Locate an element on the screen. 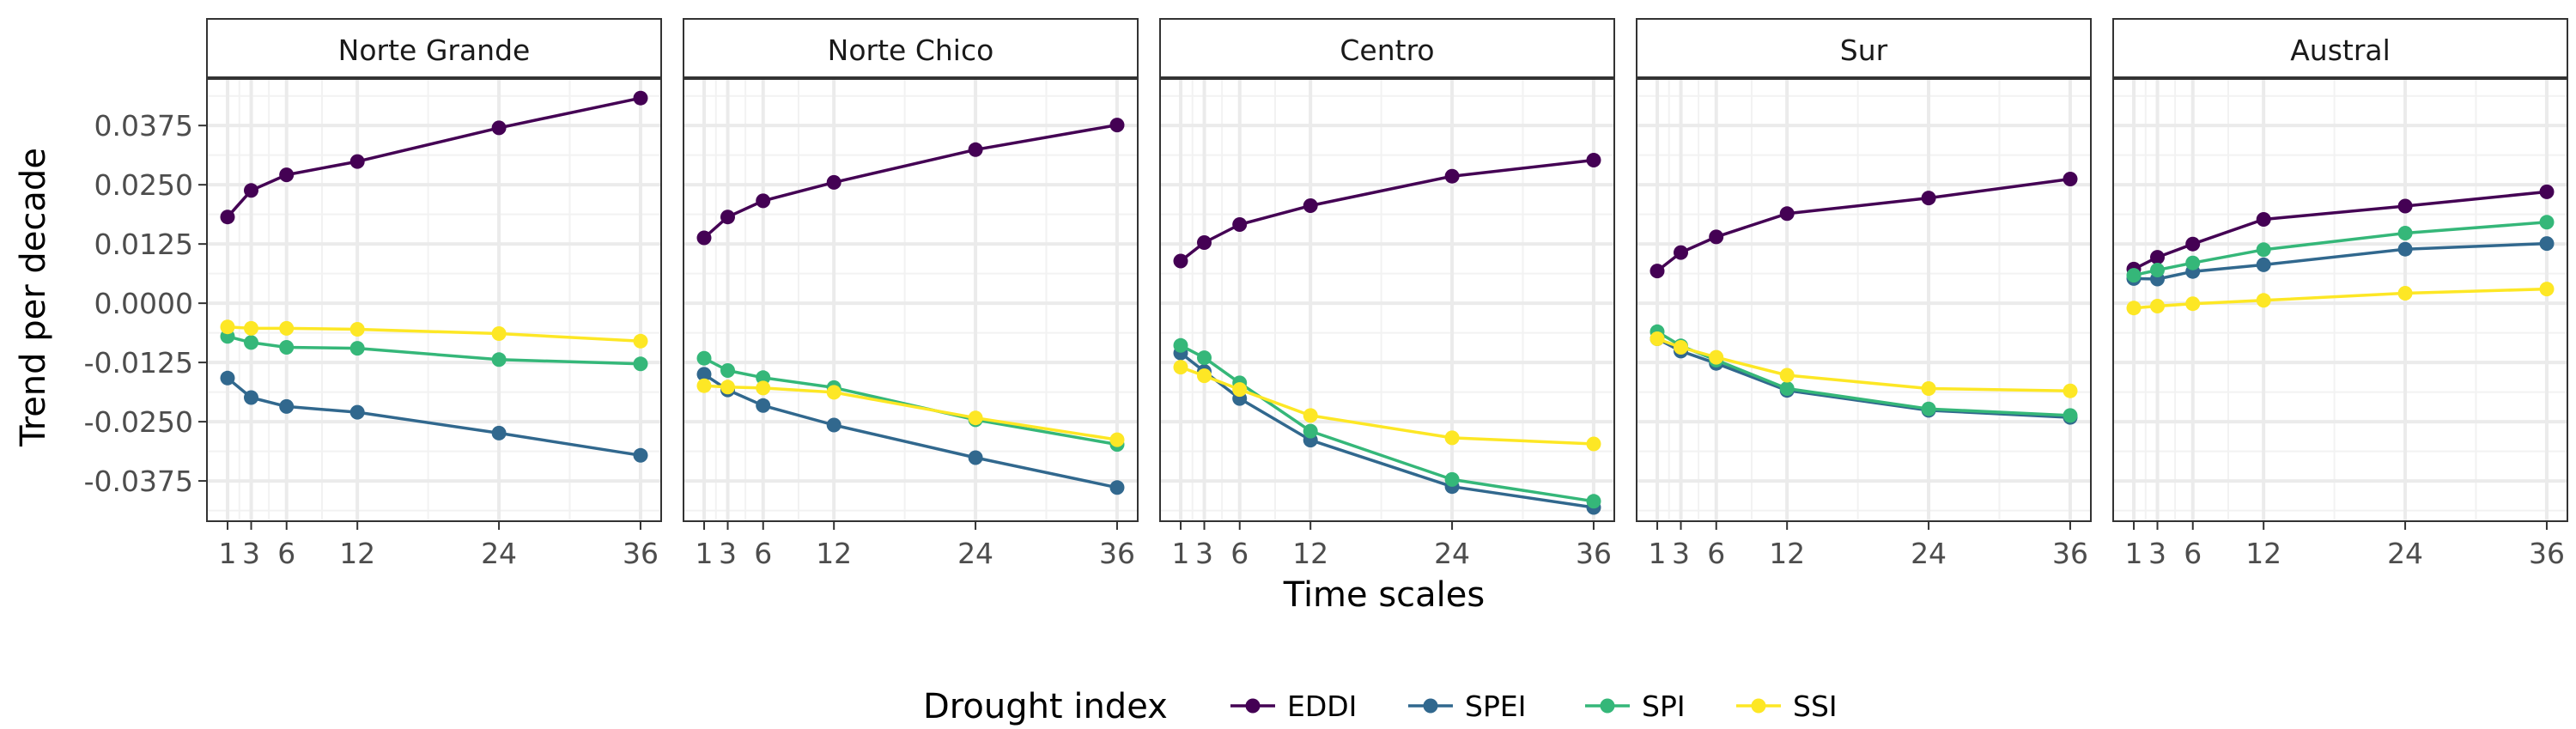 The width and height of the screenshot is (2576, 729). legend-item-spei: SPEI is located at coordinates (1467, 706).